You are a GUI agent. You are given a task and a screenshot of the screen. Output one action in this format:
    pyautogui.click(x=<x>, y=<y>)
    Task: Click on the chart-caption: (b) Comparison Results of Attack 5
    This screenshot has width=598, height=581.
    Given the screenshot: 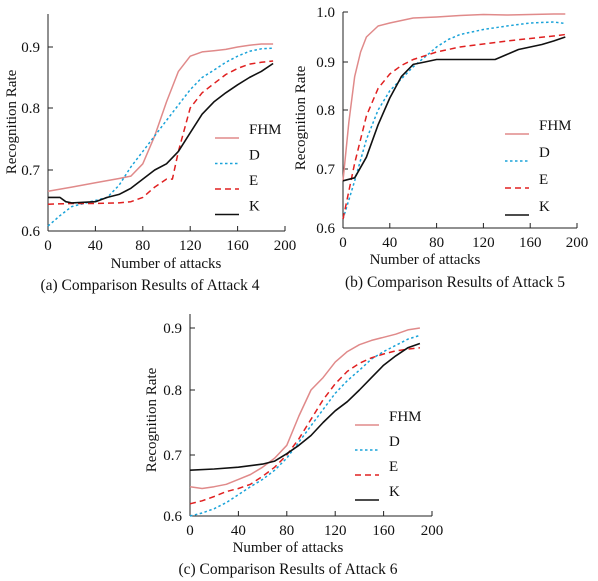 What is the action you would take?
    pyautogui.click(x=455, y=282)
    